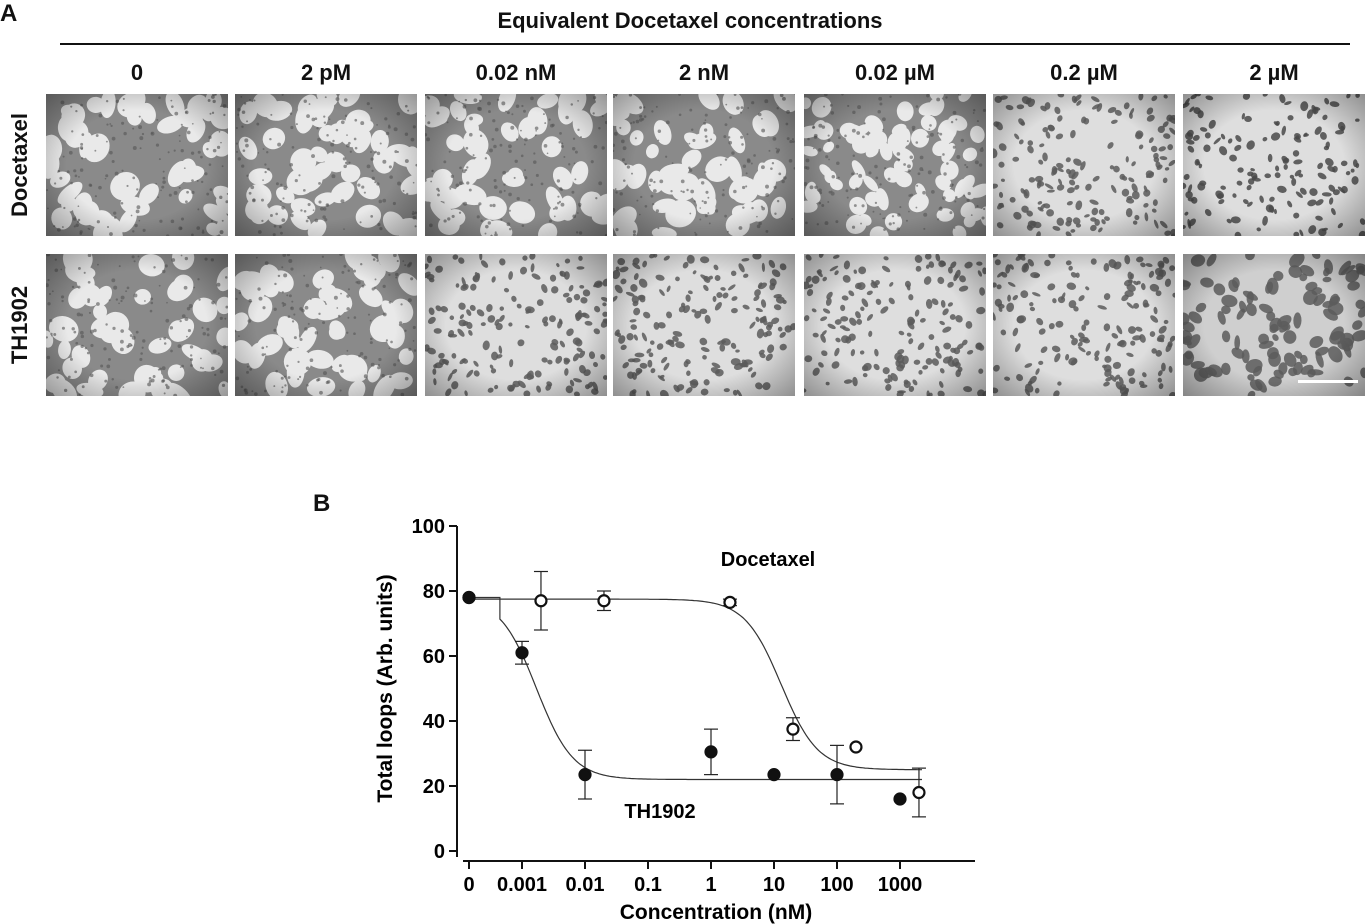 The width and height of the screenshot is (1368, 924). What do you see at coordinates (137, 72) in the screenshot?
I see `column-label-0: 0` at bounding box center [137, 72].